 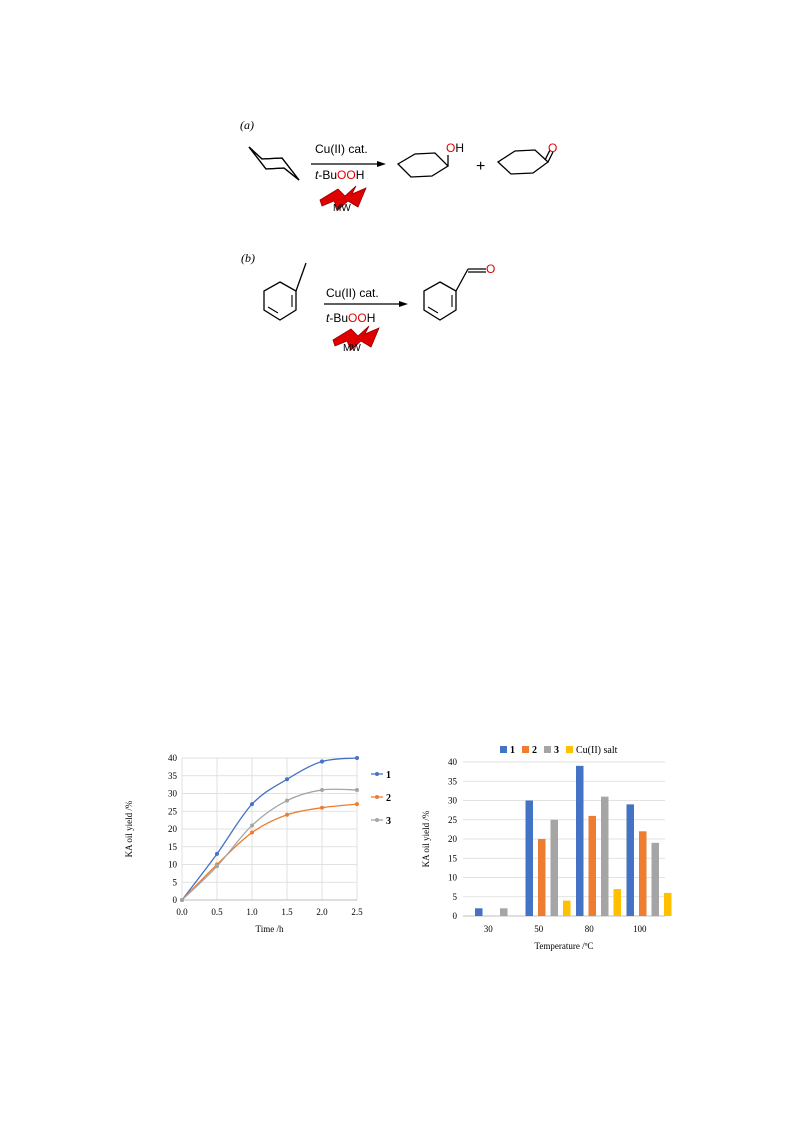 What do you see at coordinates (341, 149) in the screenshot?
I see `scheme-a-catalyst: Cu(II) cat.` at bounding box center [341, 149].